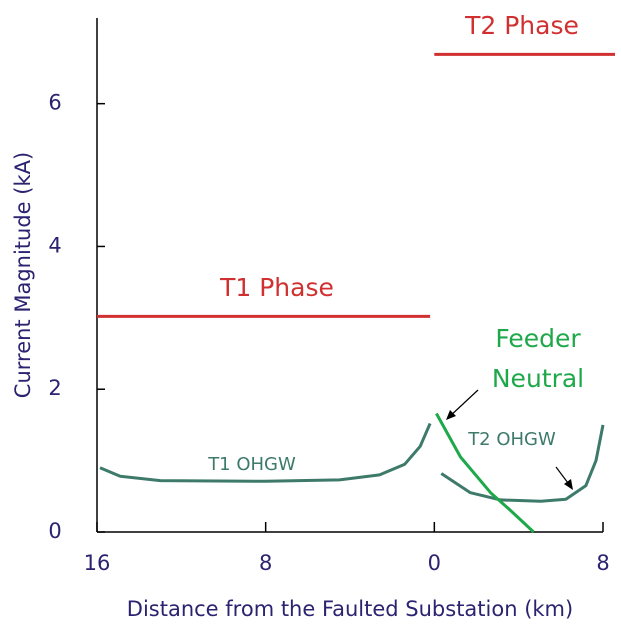 This screenshot has height=626, width=621. What do you see at coordinates (54, 245) in the screenshot?
I see `y-tick-label: 4` at bounding box center [54, 245].